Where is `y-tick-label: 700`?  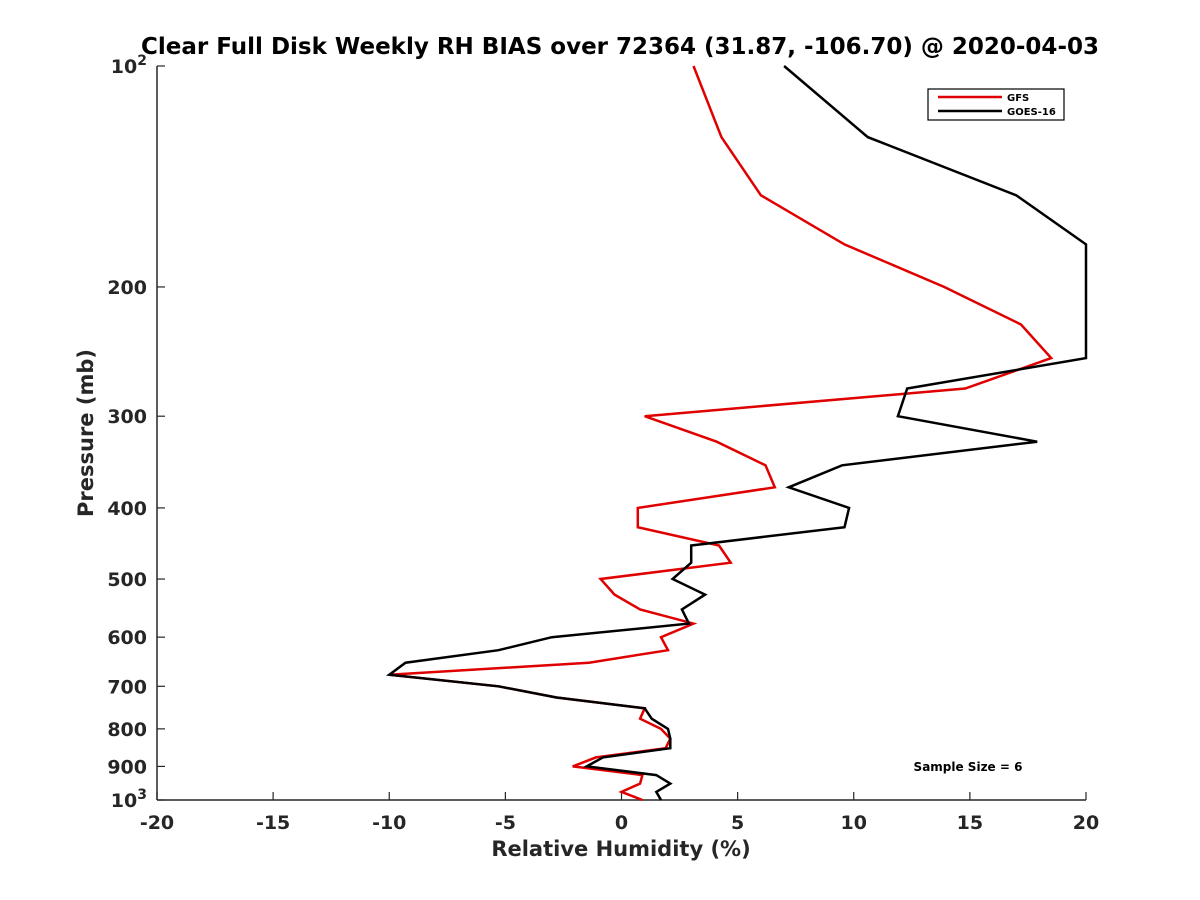 y-tick-label: 700 is located at coordinates (127, 687).